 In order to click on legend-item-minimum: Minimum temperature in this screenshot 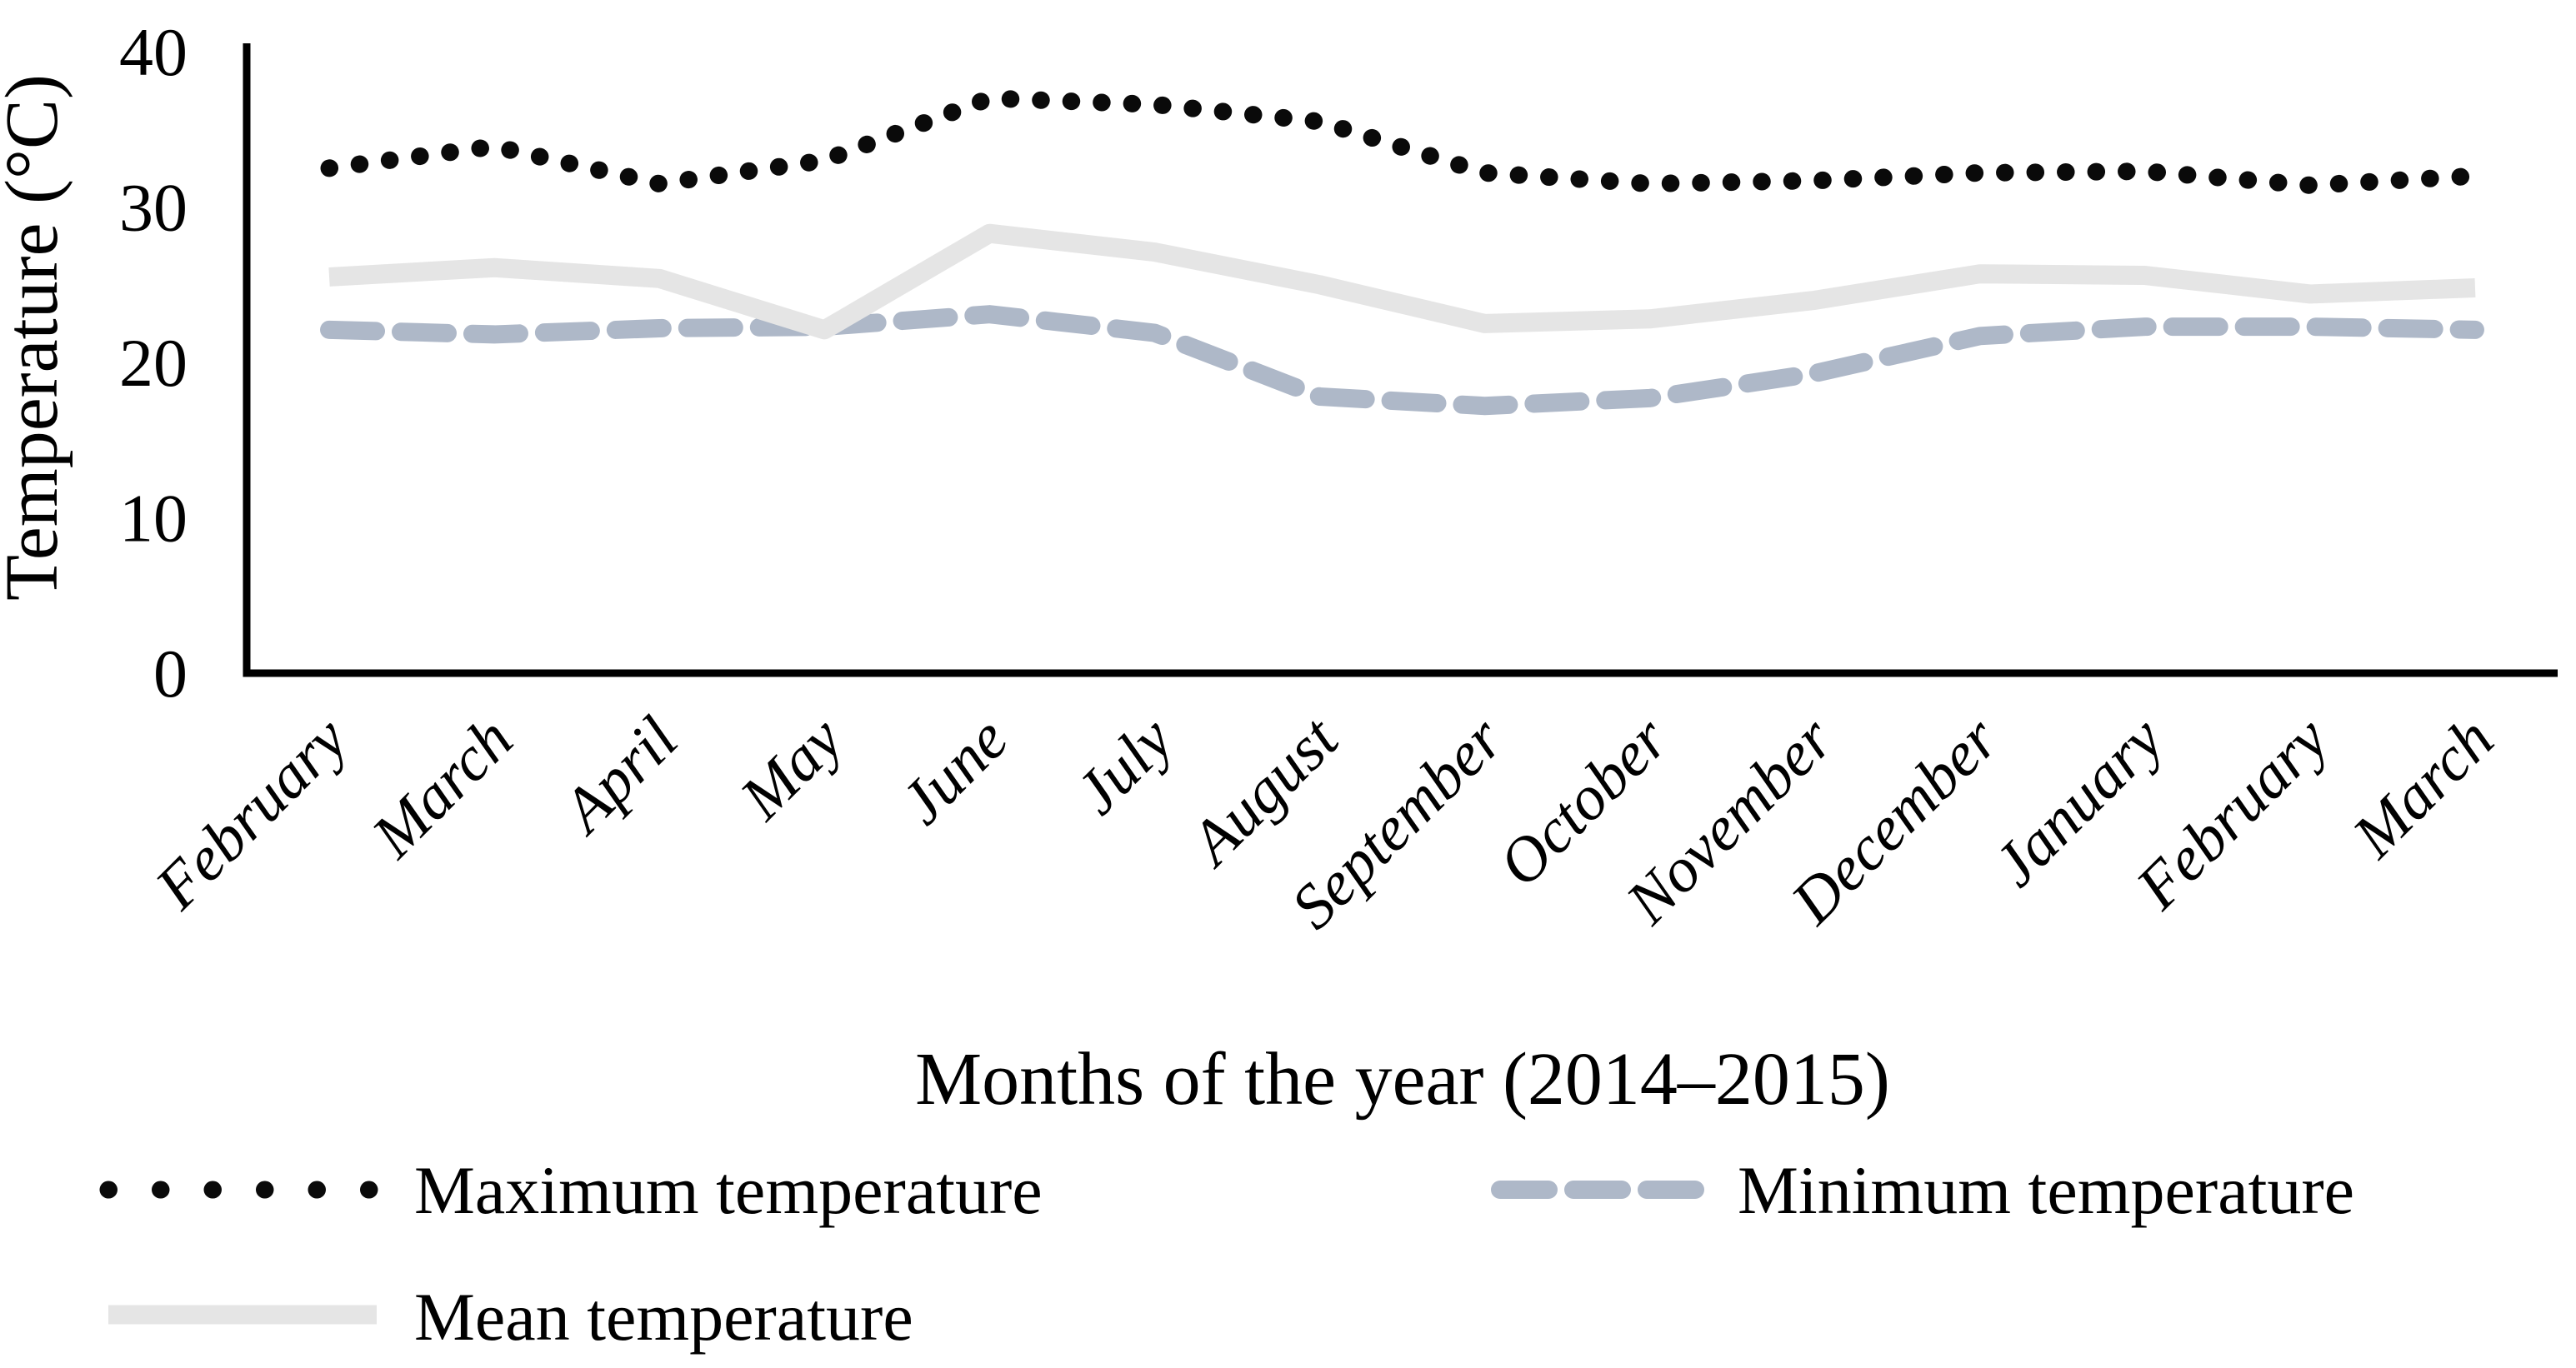, I will do `click(1923, 1190)`.